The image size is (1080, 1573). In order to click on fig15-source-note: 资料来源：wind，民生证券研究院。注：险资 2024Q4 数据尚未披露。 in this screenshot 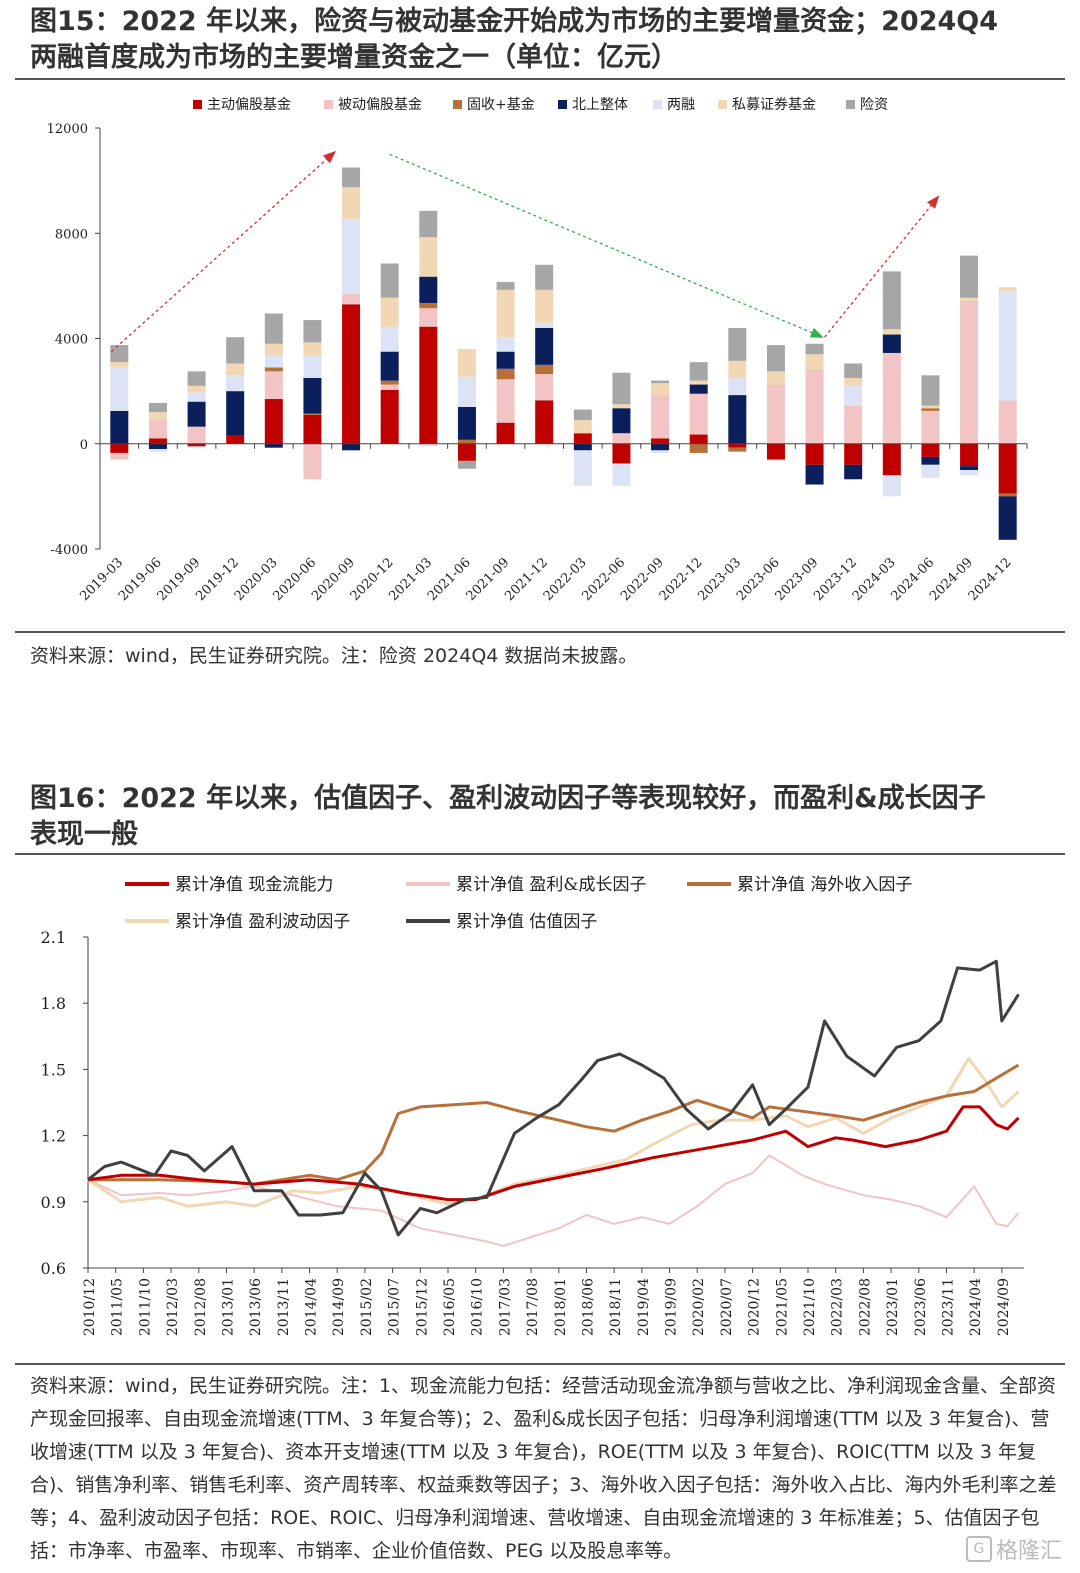, I will do `click(334, 656)`.